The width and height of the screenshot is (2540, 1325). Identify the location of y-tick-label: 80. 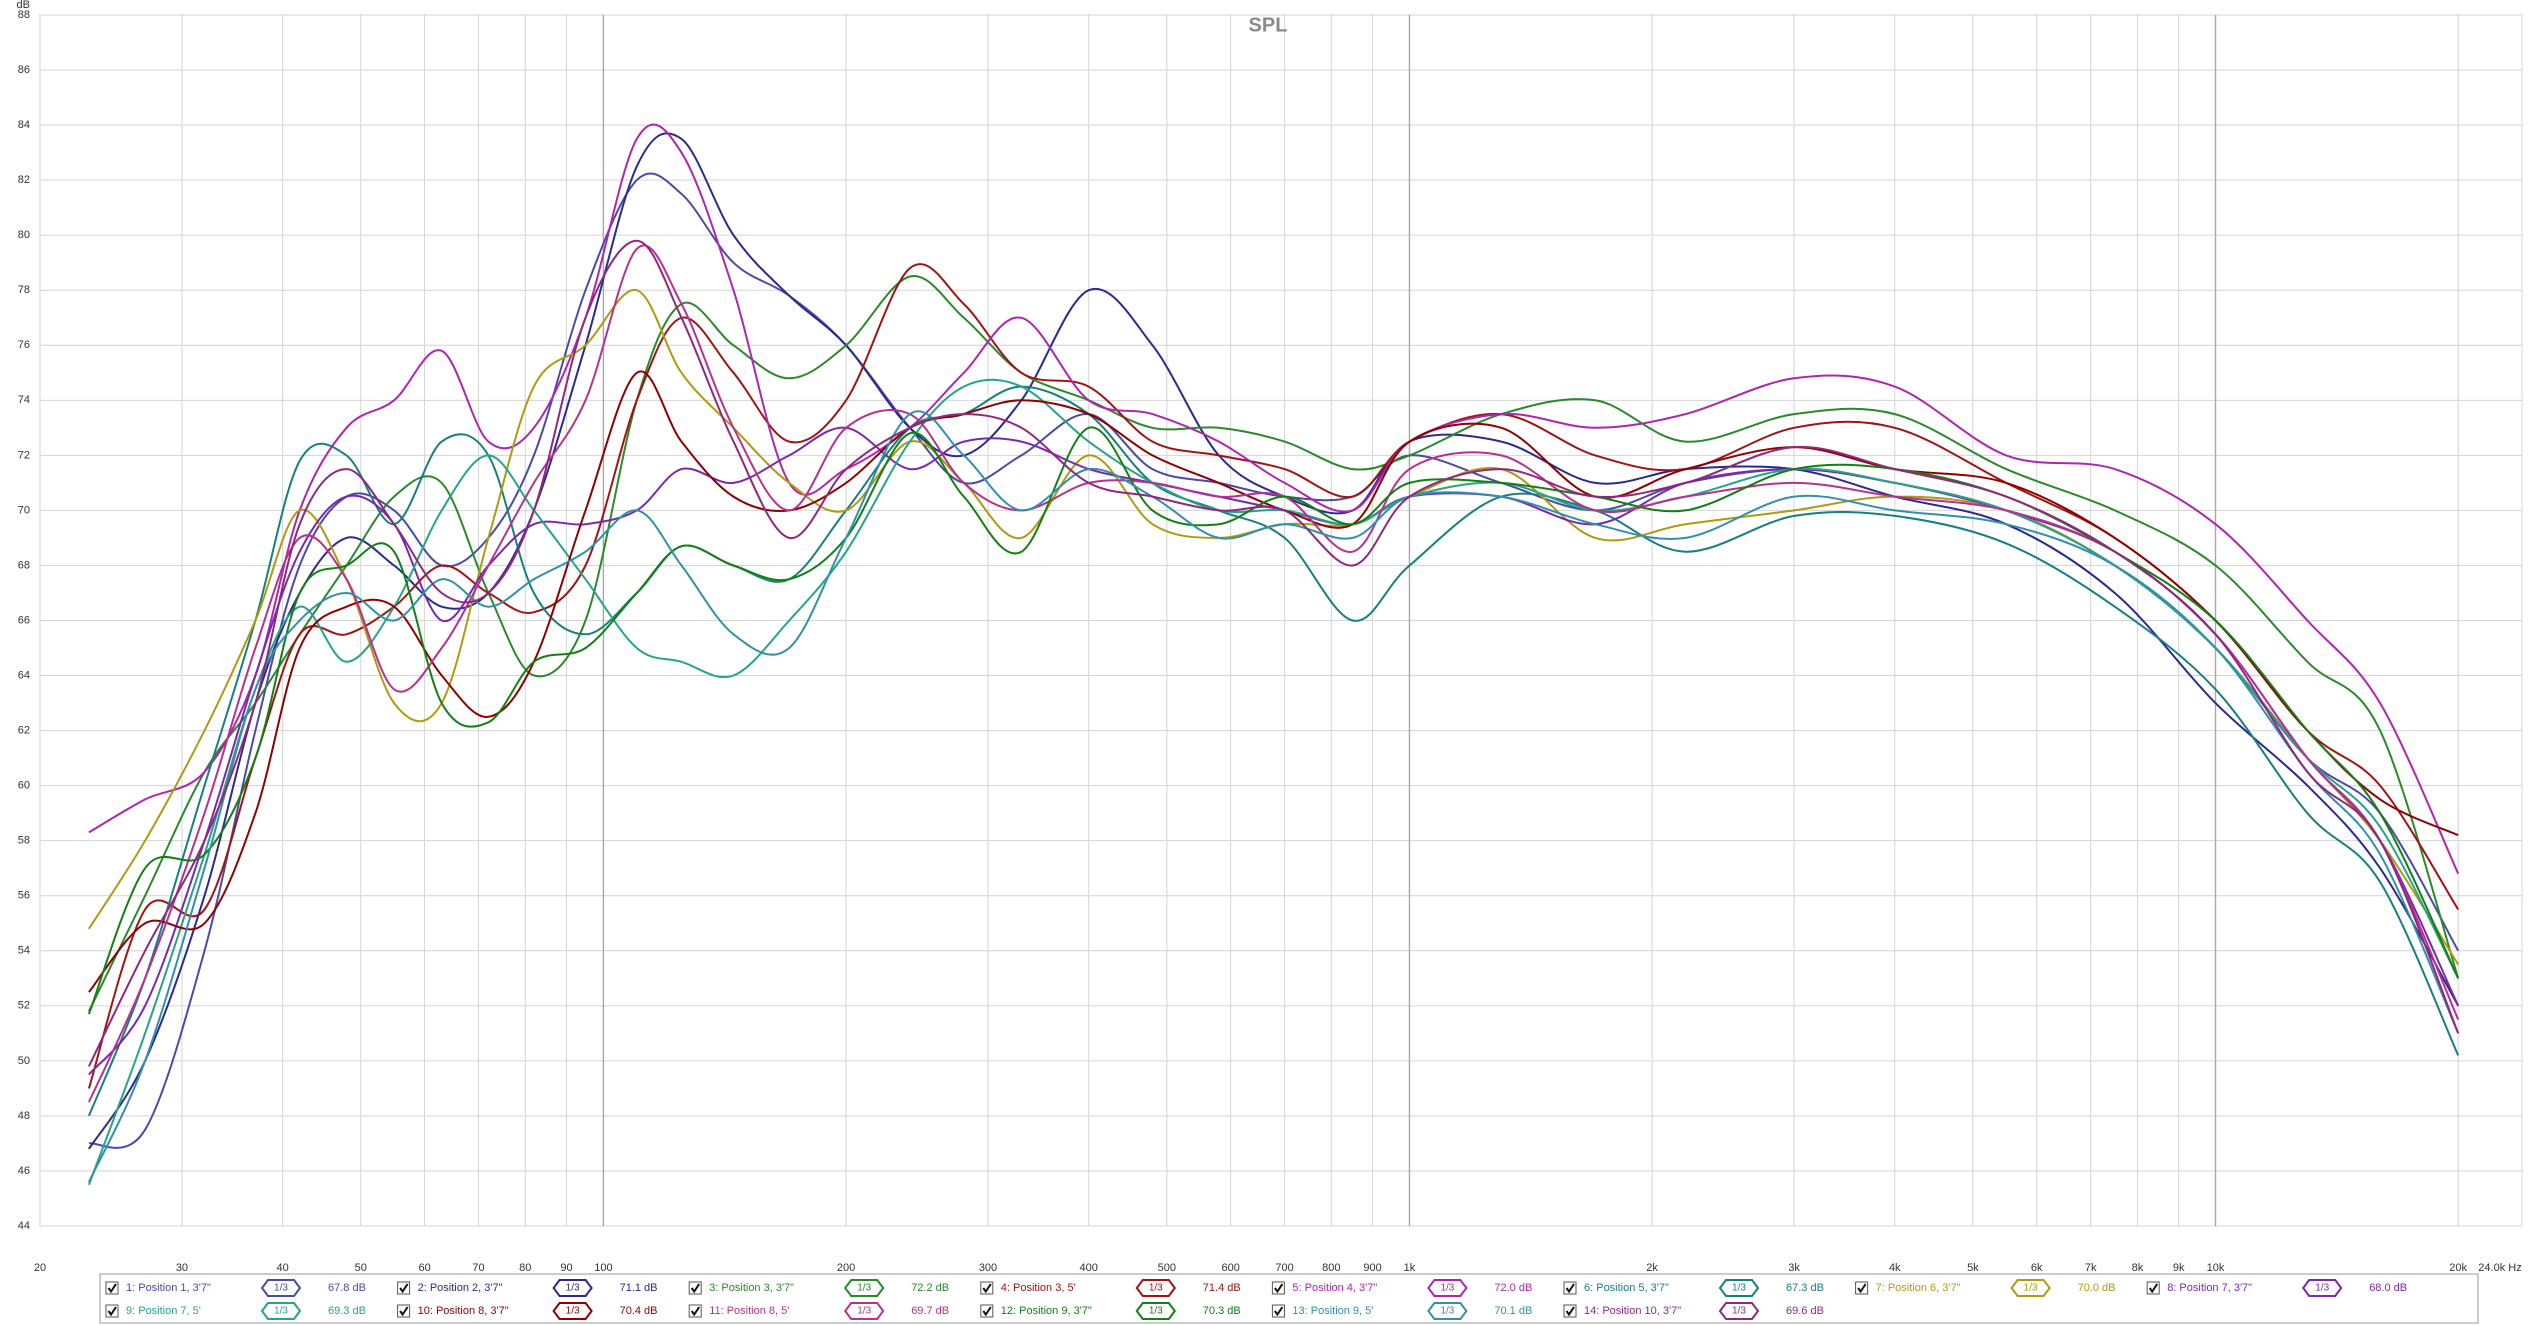
(24, 235).